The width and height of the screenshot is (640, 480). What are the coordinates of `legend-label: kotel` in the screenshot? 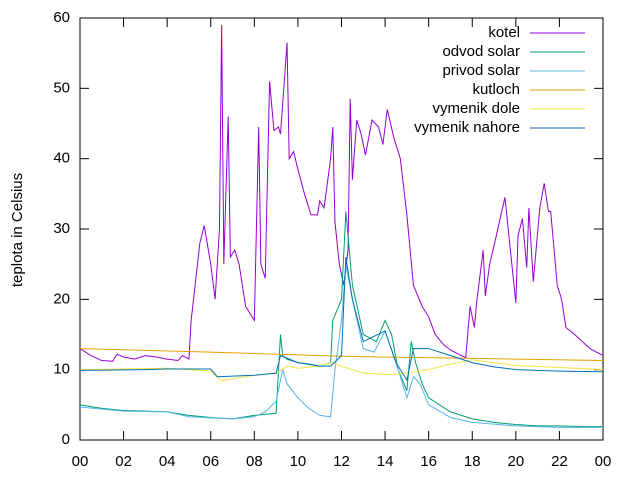 It's located at (504, 32).